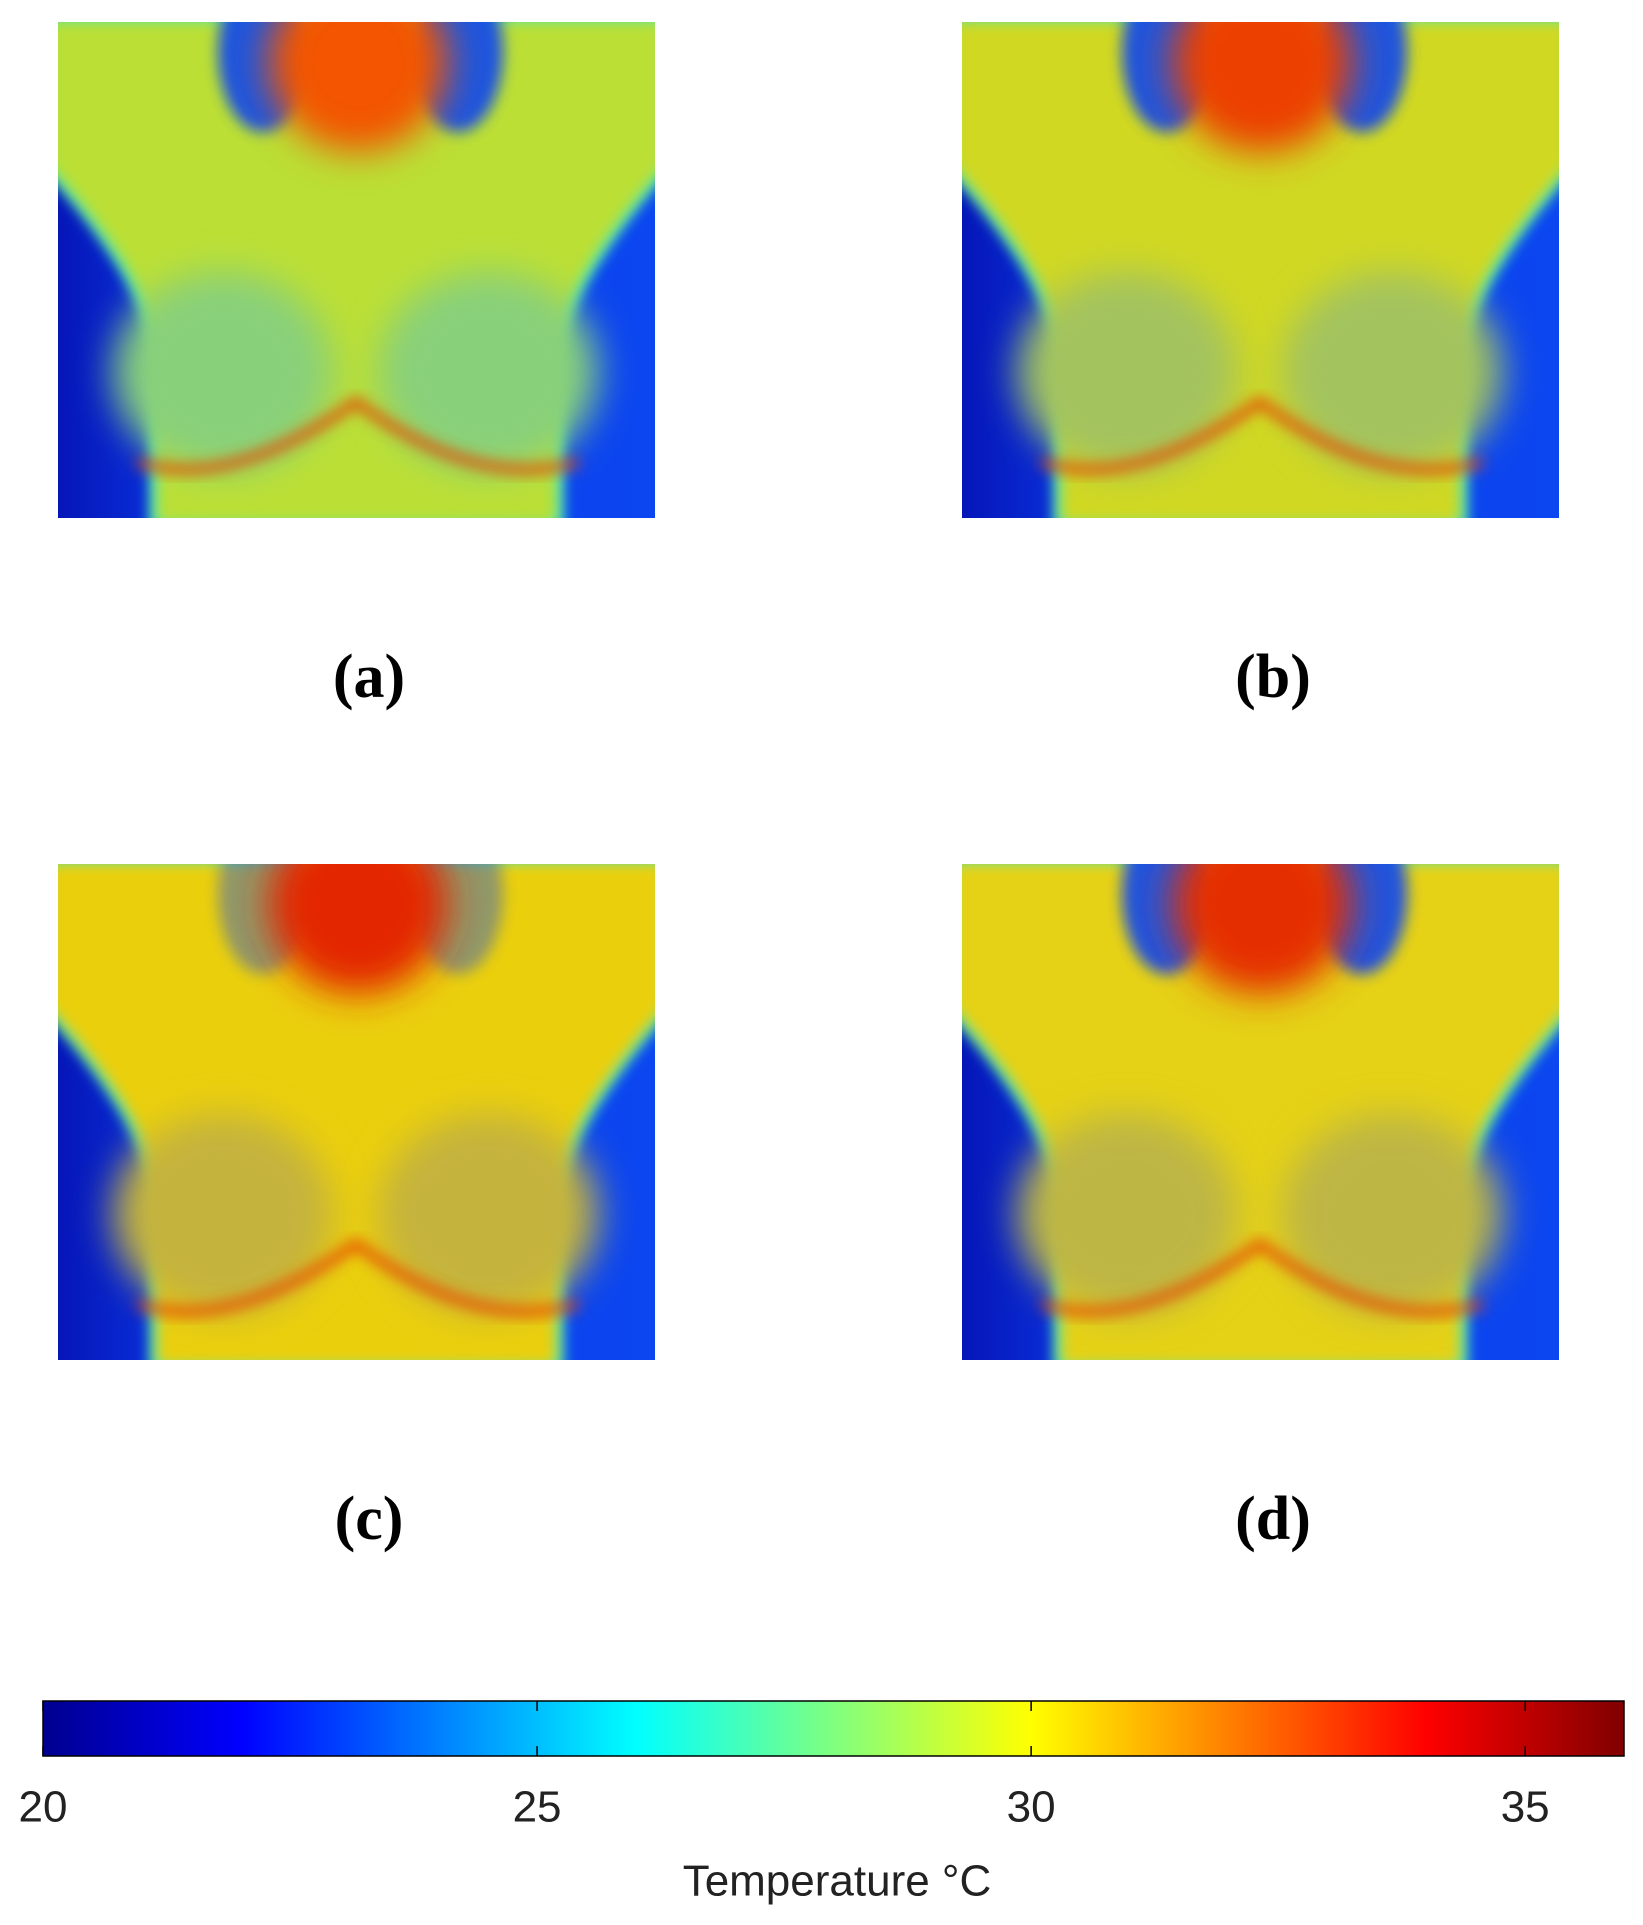 This screenshot has height=1925, width=1643. I want to click on tick-label: 20, so click(43, 1807).